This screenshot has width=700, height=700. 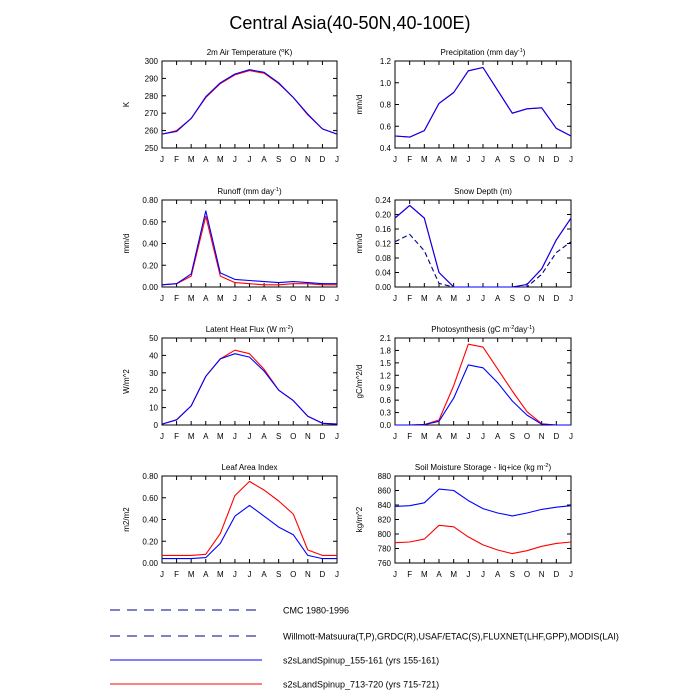 I want to click on y-tick-label: 30, so click(x=153, y=373).